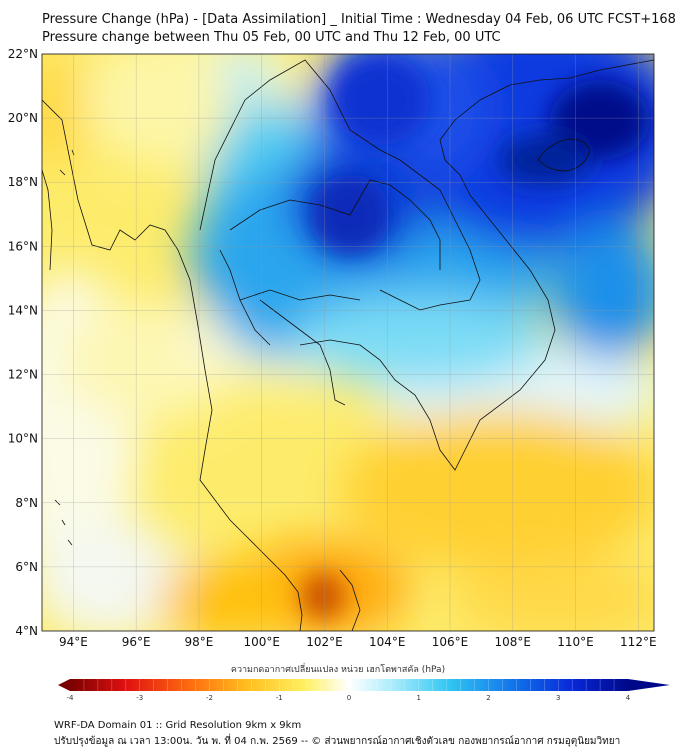 The height and width of the screenshot is (756, 676). What do you see at coordinates (488, 698) in the screenshot?
I see `colorbar-tick-label: 2` at bounding box center [488, 698].